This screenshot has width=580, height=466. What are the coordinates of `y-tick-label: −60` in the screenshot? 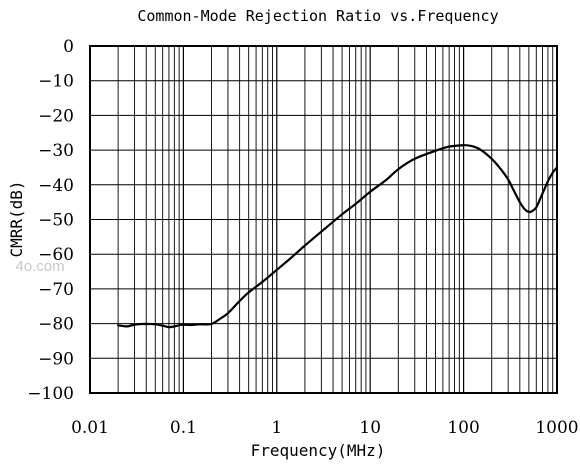 It's located at (56, 255).